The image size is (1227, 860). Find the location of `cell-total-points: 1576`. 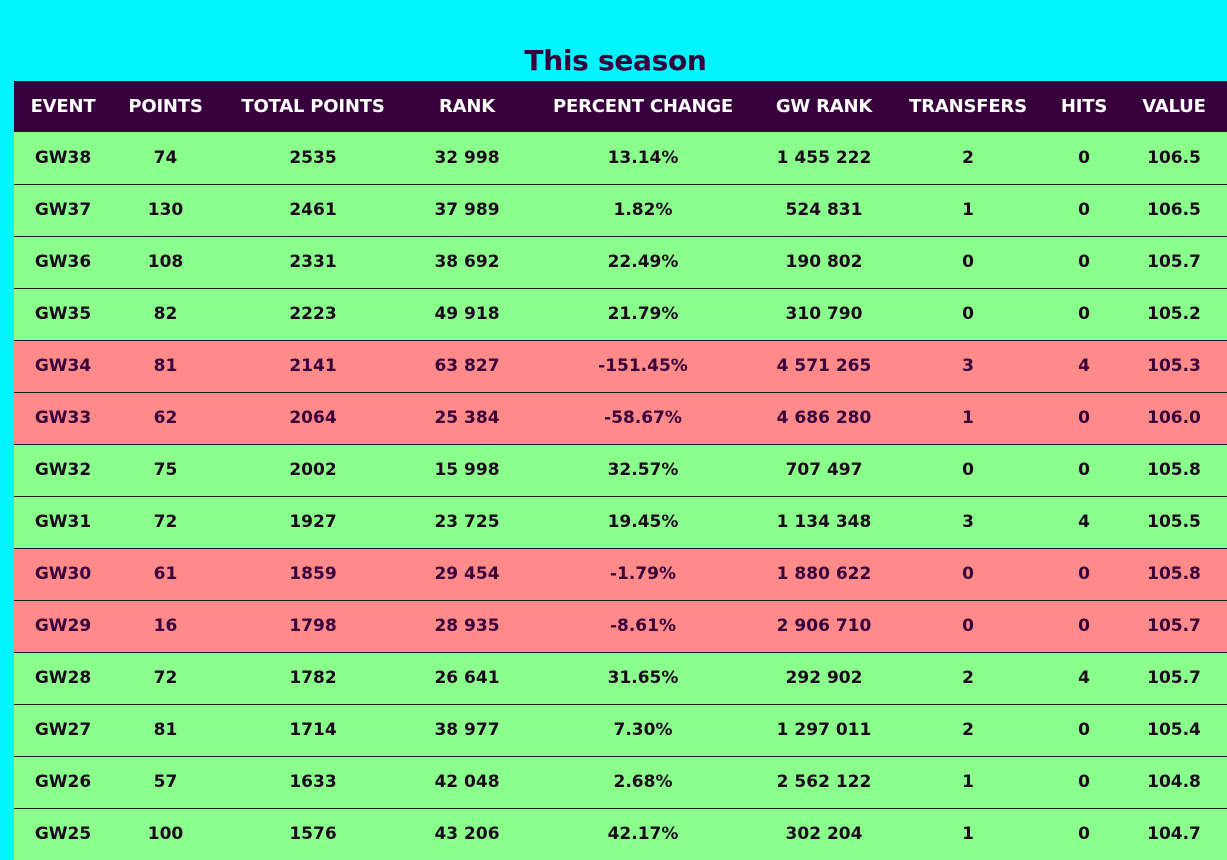

cell-total-points: 1576 is located at coordinates (313, 834).